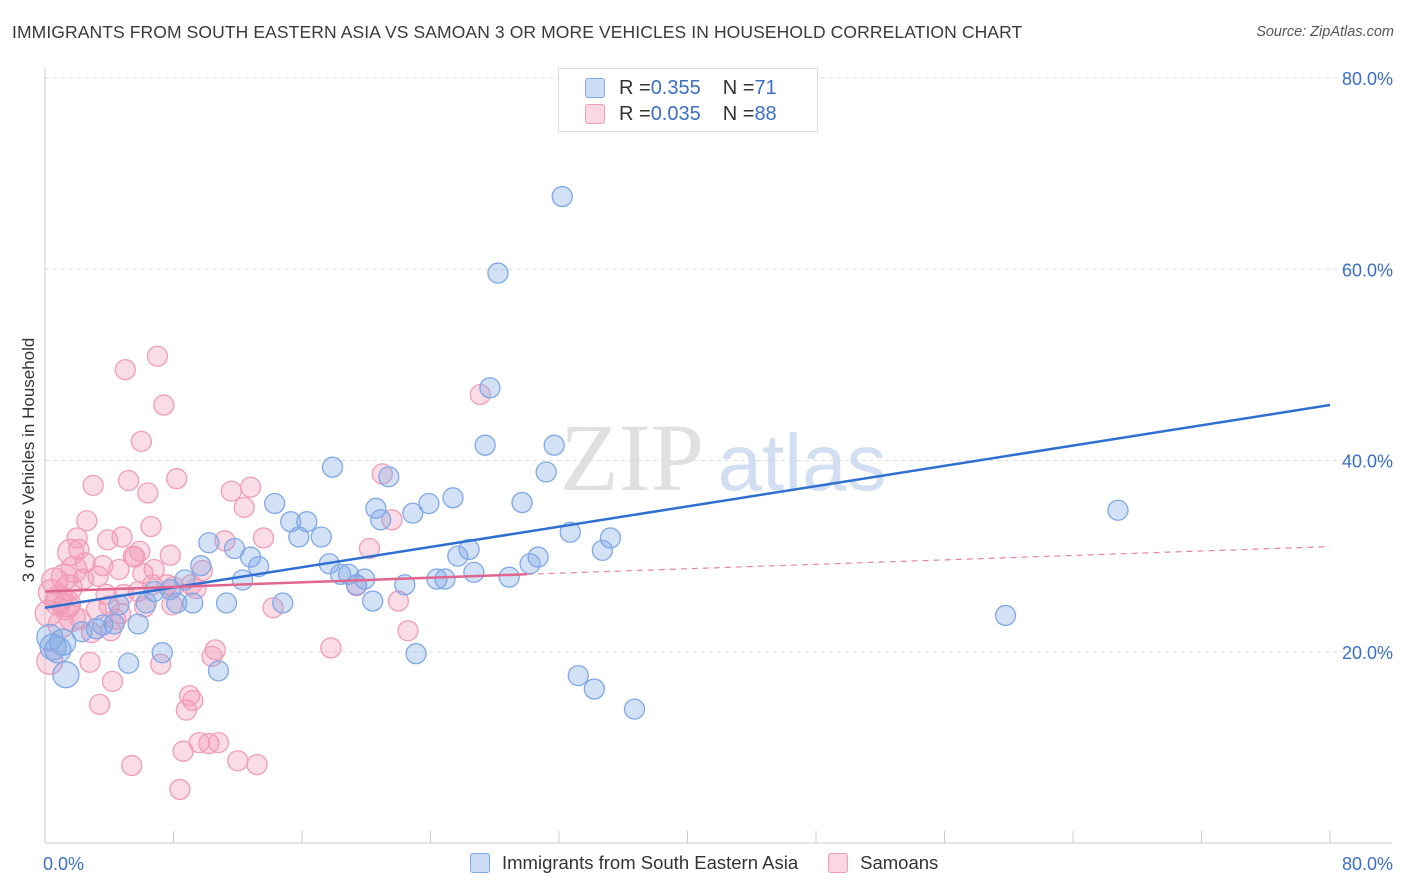  What do you see at coordinates (632, 457) in the screenshot?
I see `watermark-zip: ZIP` at bounding box center [632, 457].